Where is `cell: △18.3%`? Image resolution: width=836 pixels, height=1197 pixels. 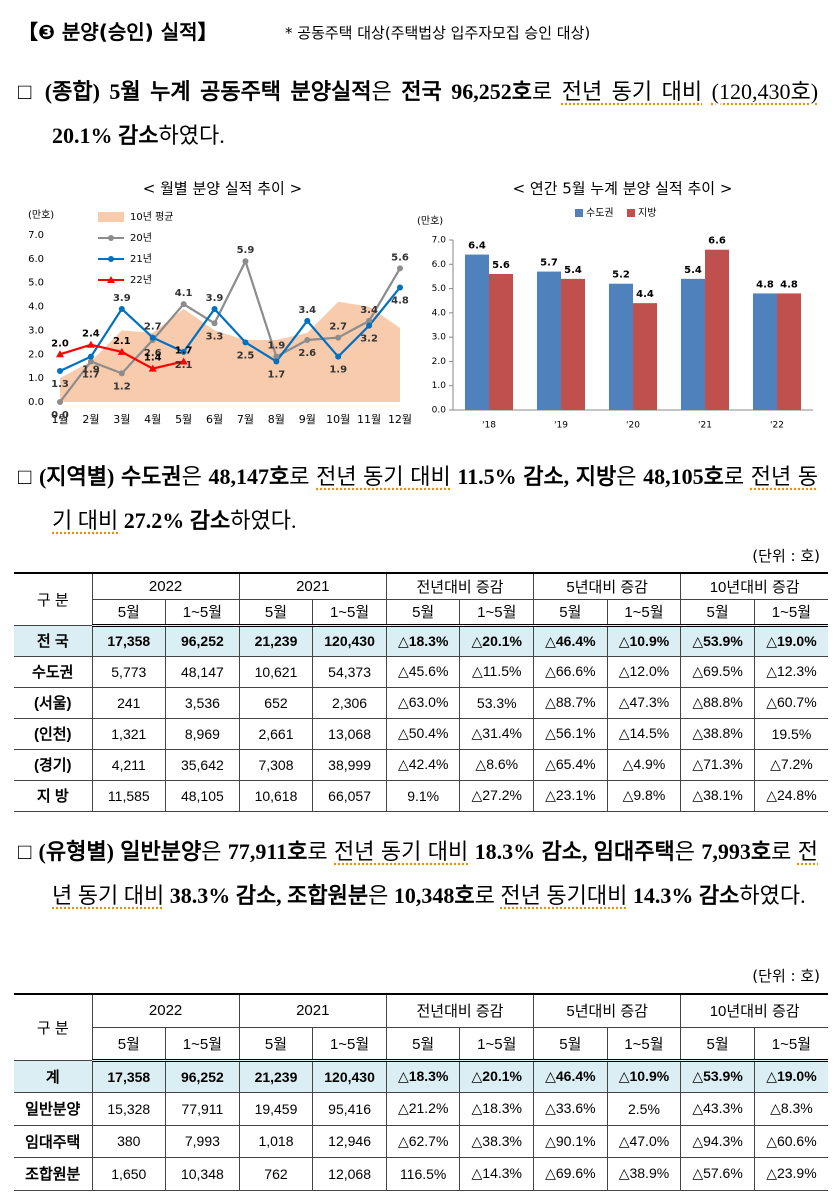 cell: △18.3% is located at coordinates (497, 1109).